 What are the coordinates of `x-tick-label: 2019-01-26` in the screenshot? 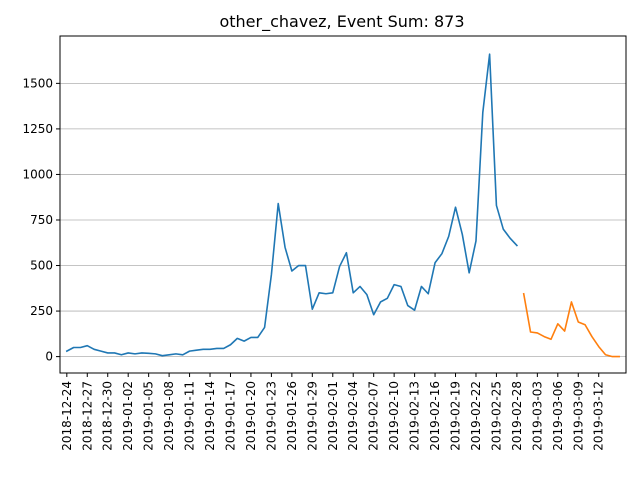 It's located at (292, 416).